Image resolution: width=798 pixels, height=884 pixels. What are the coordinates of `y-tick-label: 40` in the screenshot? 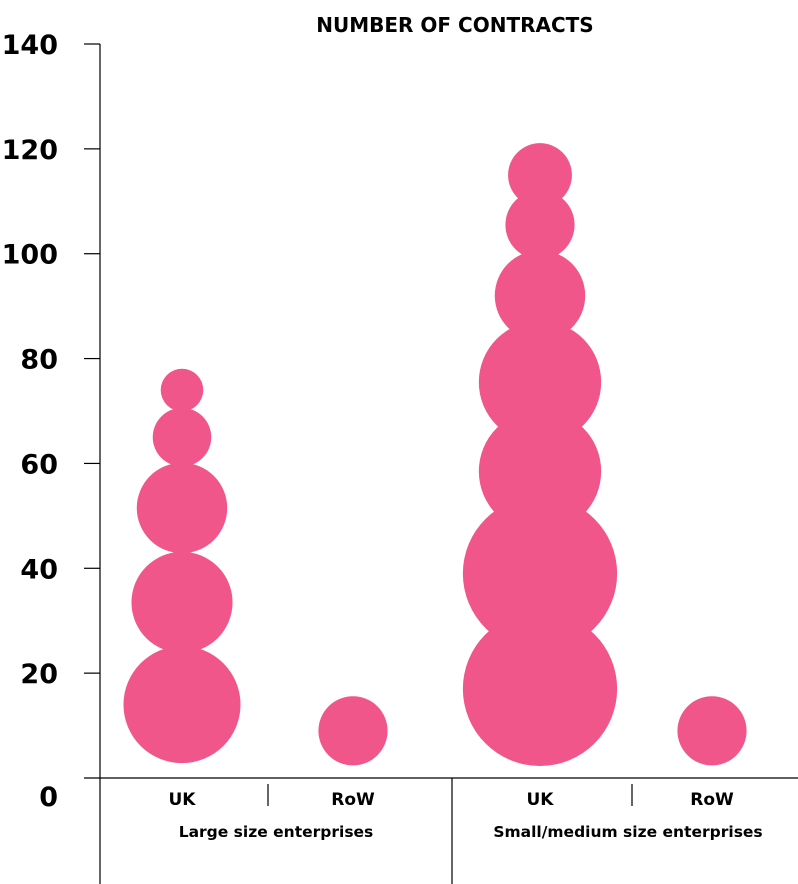 It's located at (39, 569).